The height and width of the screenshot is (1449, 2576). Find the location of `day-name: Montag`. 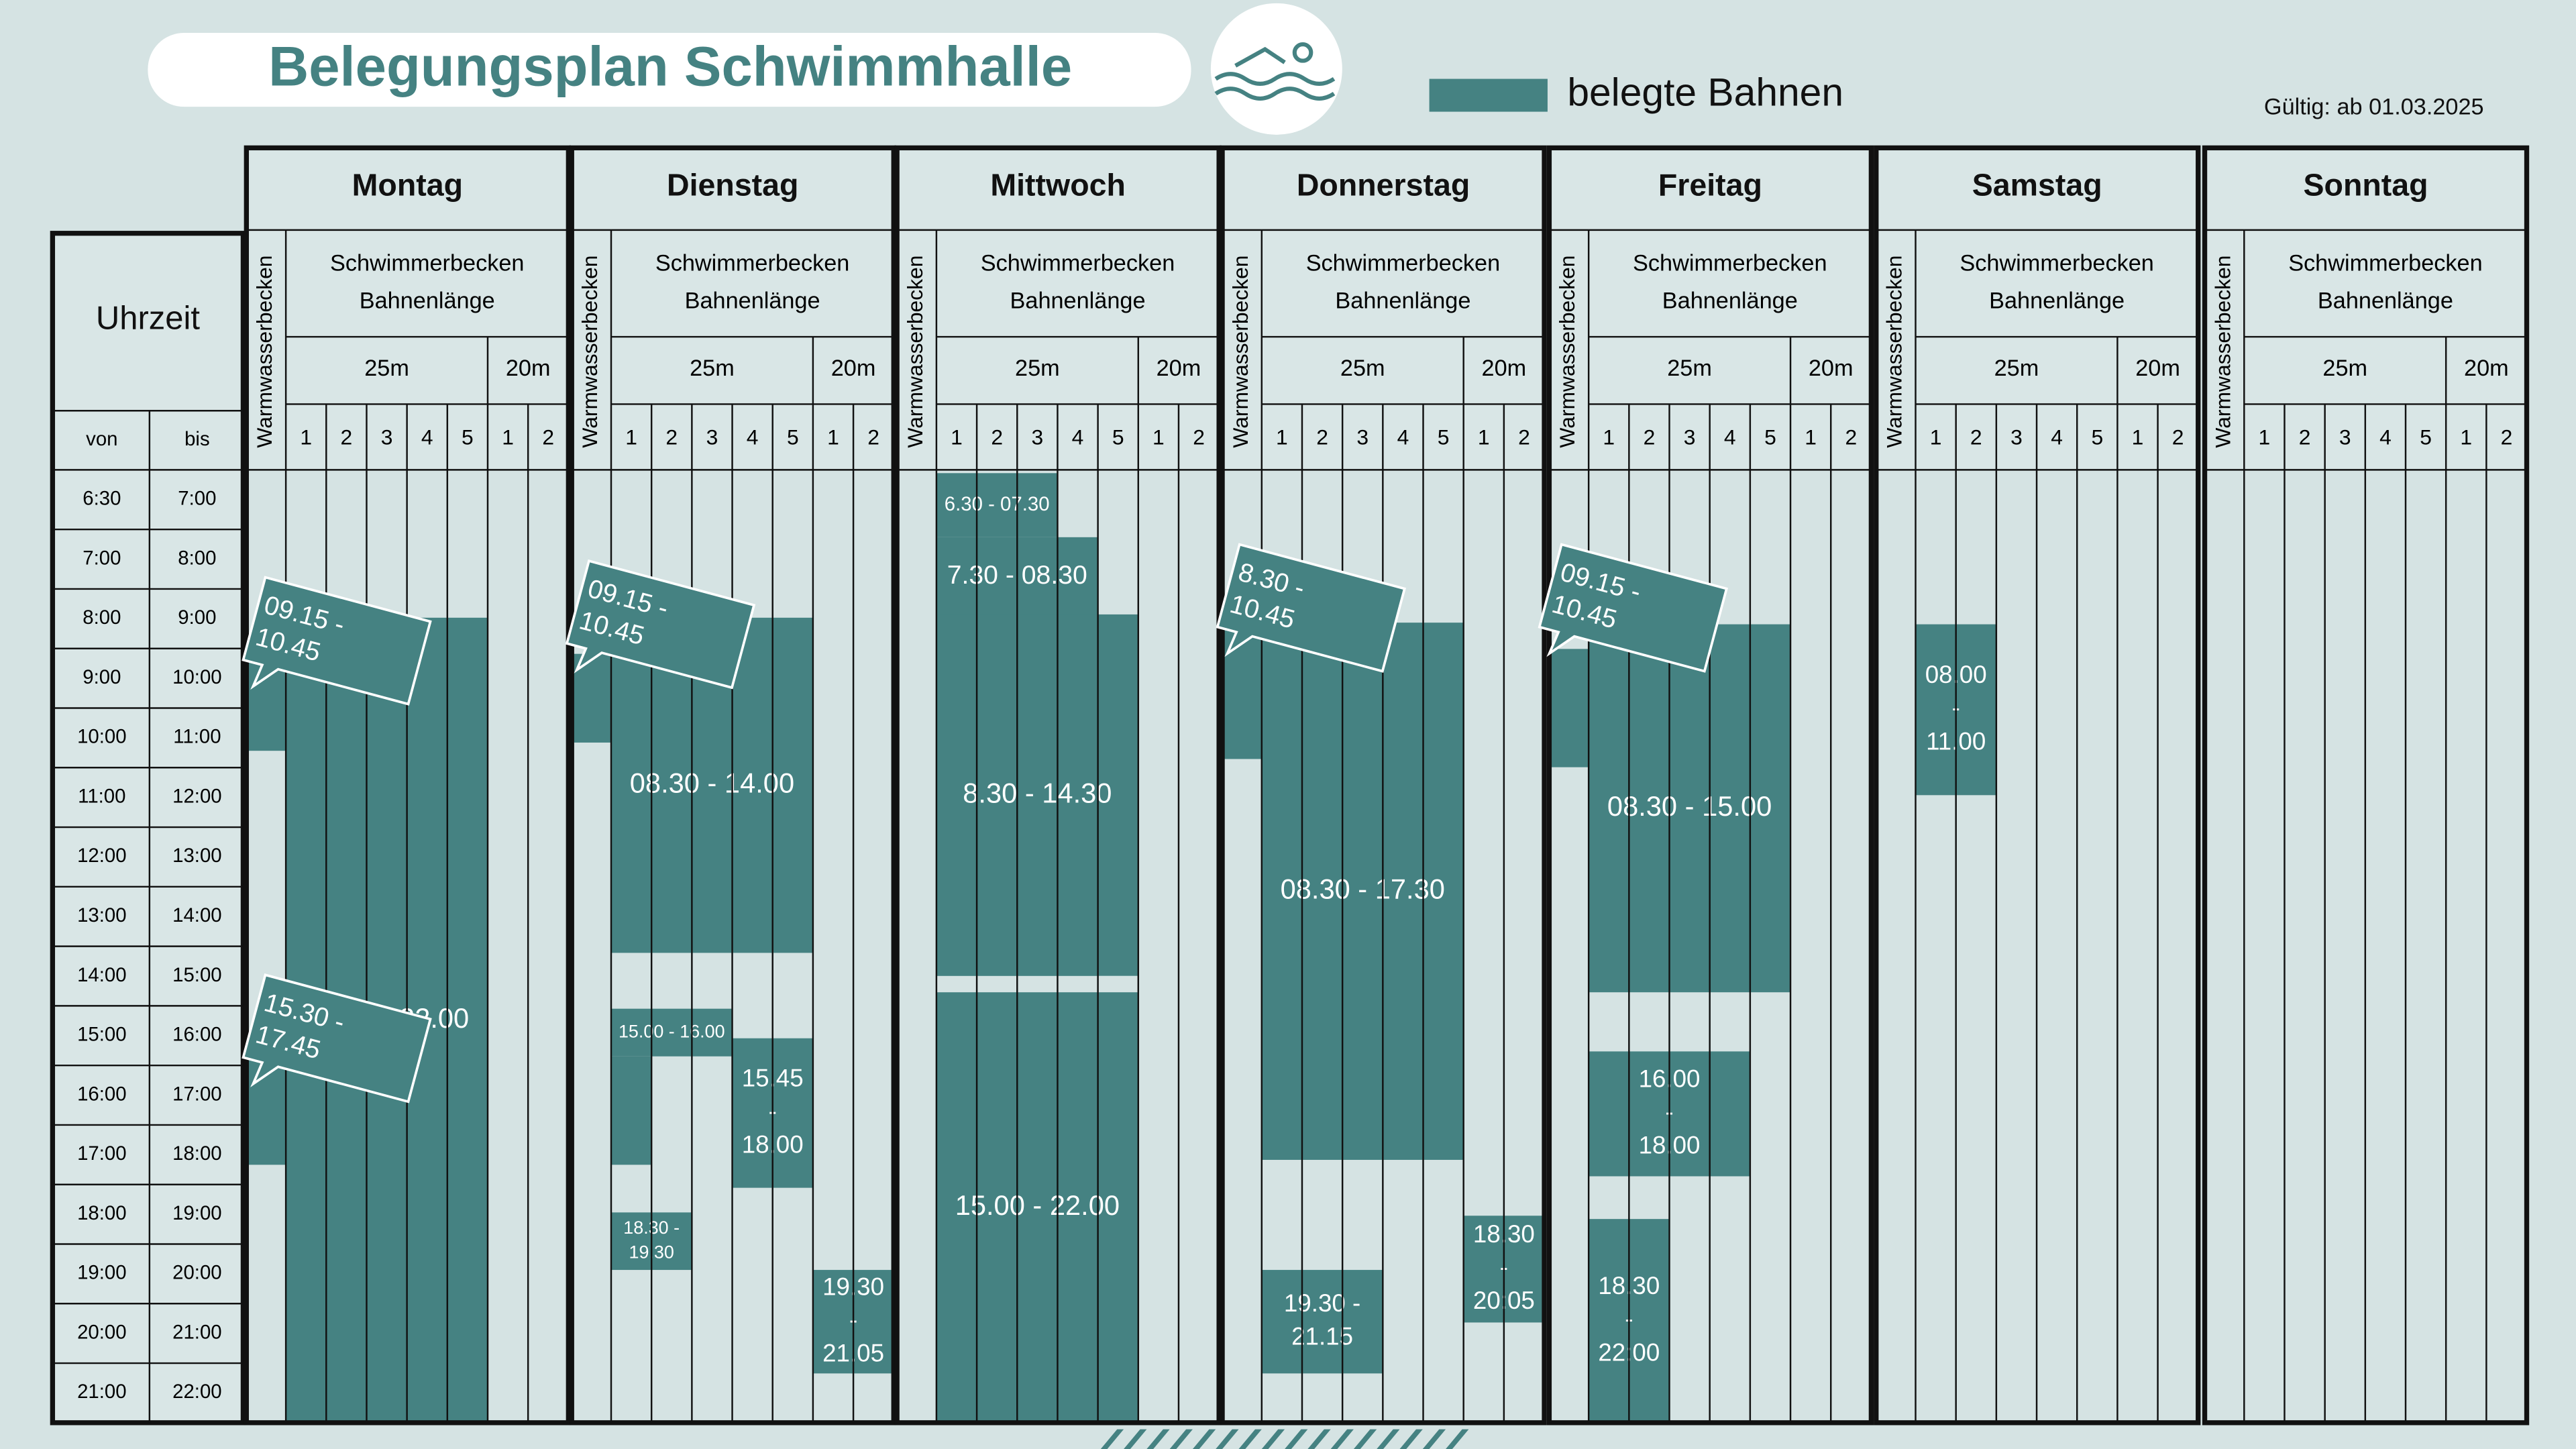

day-name: Montag is located at coordinates (407, 184).